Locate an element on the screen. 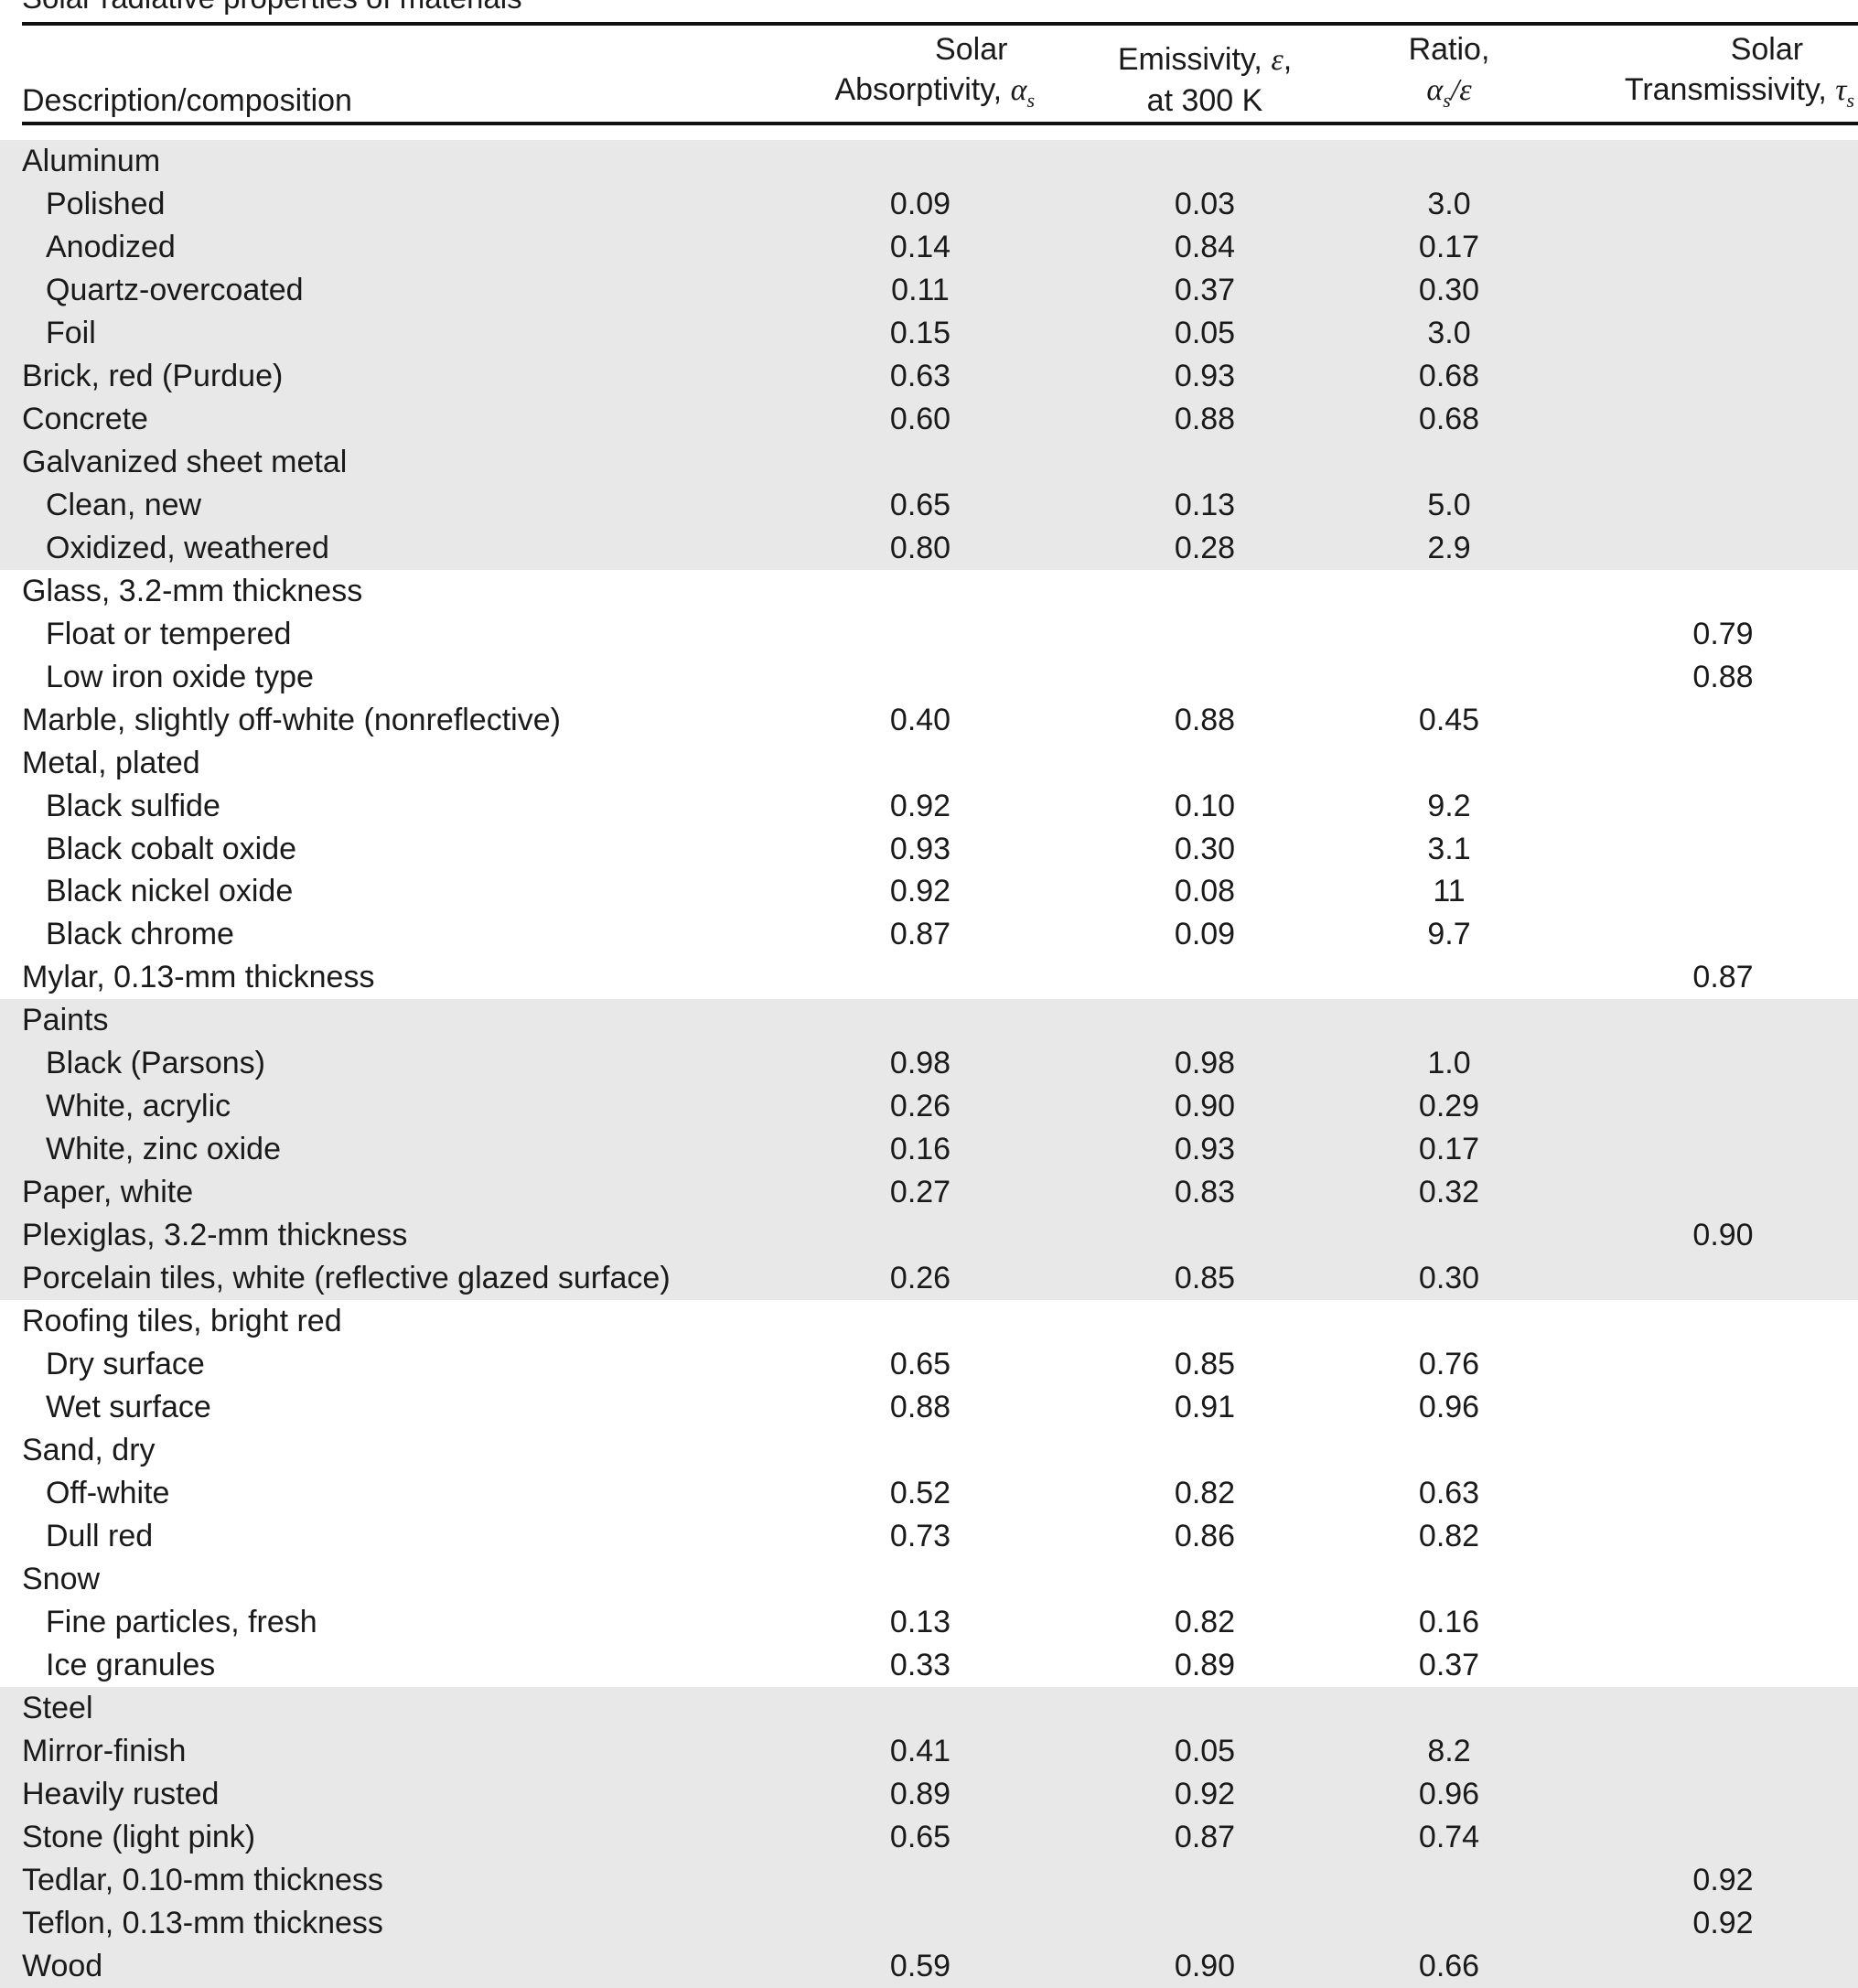 This screenshot has width=1858, height=1988. cell-description: Paints is located at coordinates (65, 1020).